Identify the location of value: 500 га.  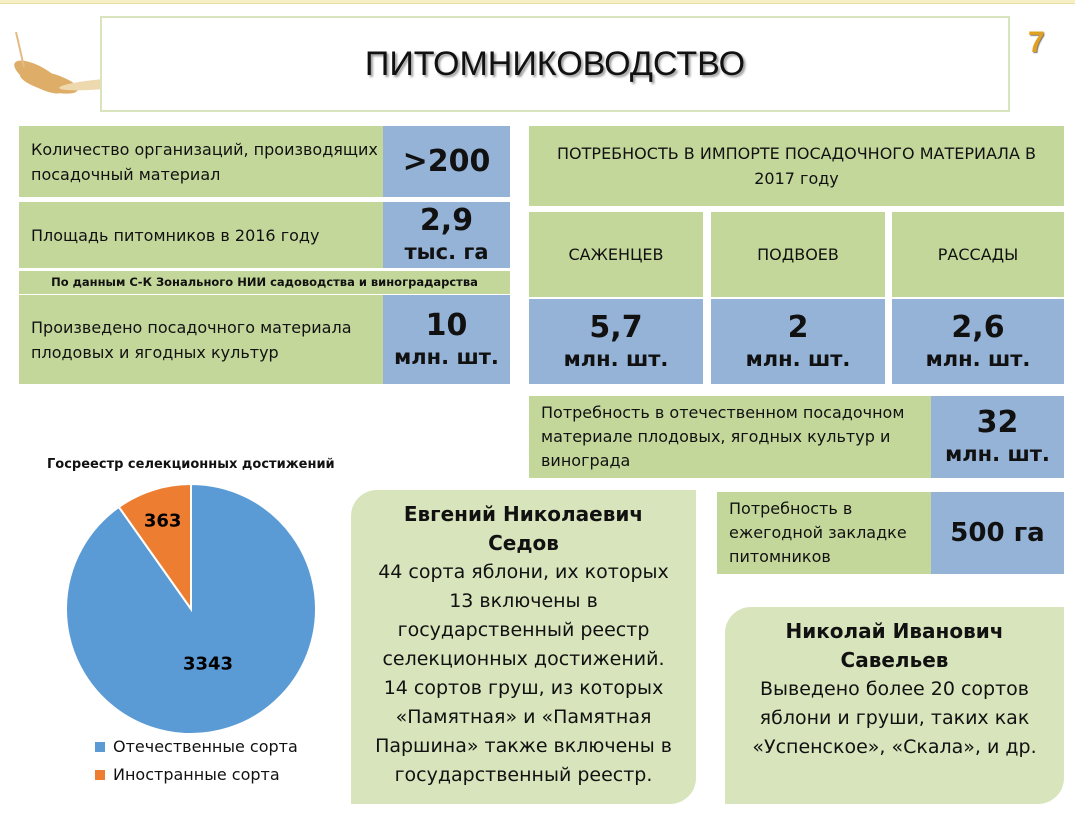
(997, 533).